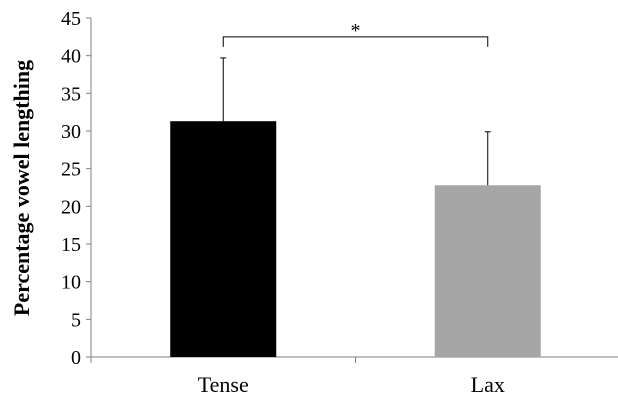 Image resolution: width=618 pixels, height=399 pixels. Describe the element at coordinates (71, 57) in the screenshot. I see `y-tick-label: 40` at that location.